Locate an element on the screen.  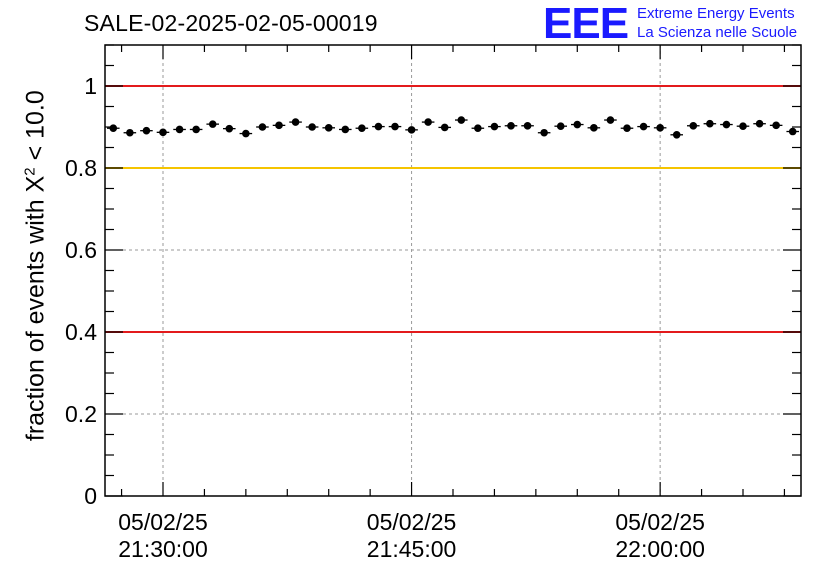
y-axis-label: fraction of events with X2 < 10.0 is located at coordinates (35, 266).